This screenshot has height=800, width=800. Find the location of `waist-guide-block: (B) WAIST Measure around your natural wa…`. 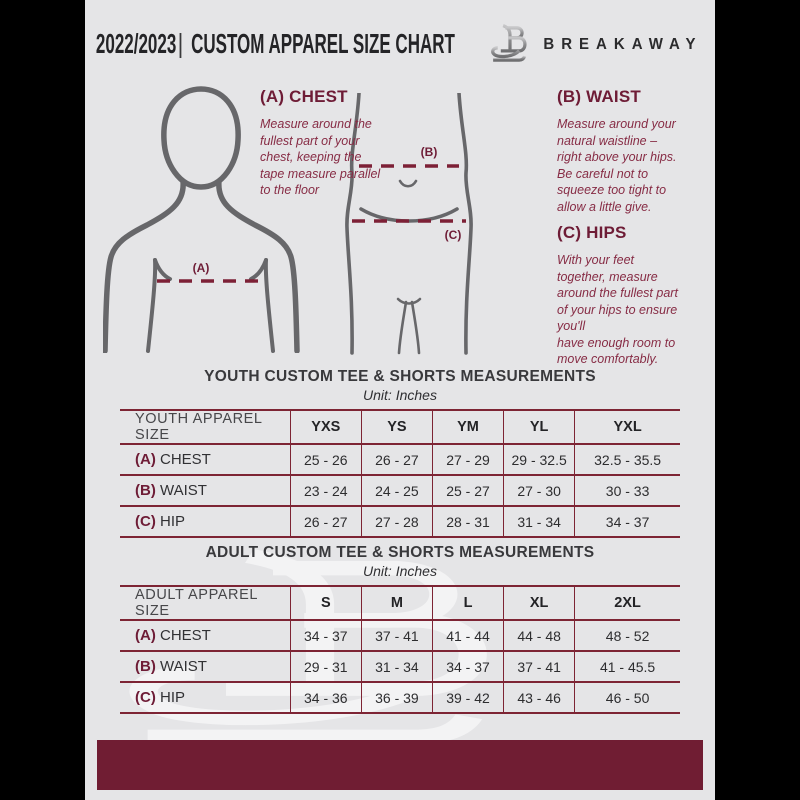

waist-guide-block: (B) WAIST Measure around your natural wa… is located at coordinates (633, 151).